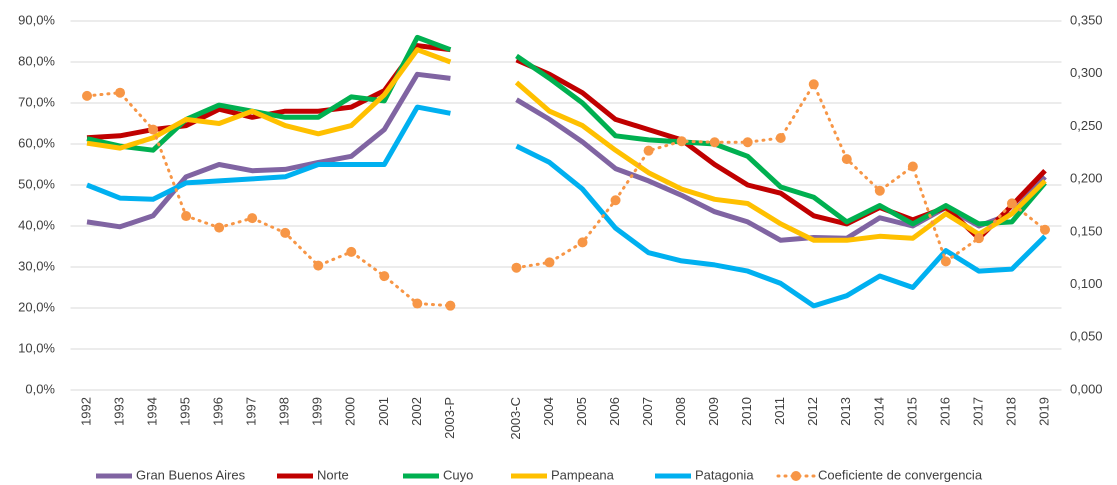  Describe the element at coordinates (724, 474) in the screenshot. I see `legend-label: Patagonia` at that location.